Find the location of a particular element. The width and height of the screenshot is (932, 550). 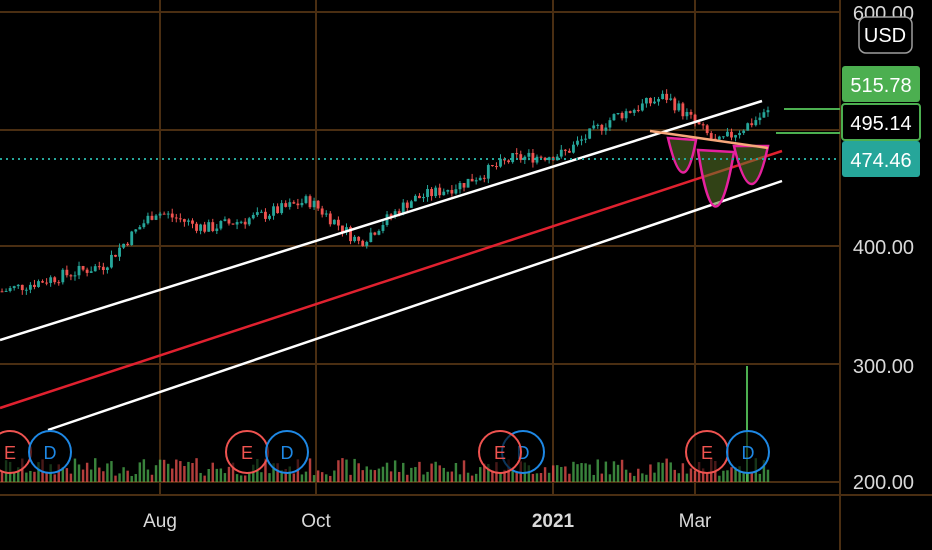

right-shoulder-shape is located at coordinates (751, 164).